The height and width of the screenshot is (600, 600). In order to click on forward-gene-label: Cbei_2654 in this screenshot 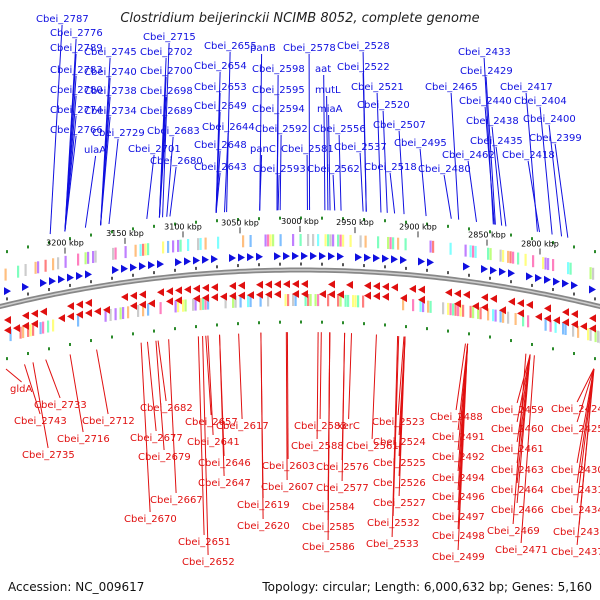, I will do `click(220, 66)`.